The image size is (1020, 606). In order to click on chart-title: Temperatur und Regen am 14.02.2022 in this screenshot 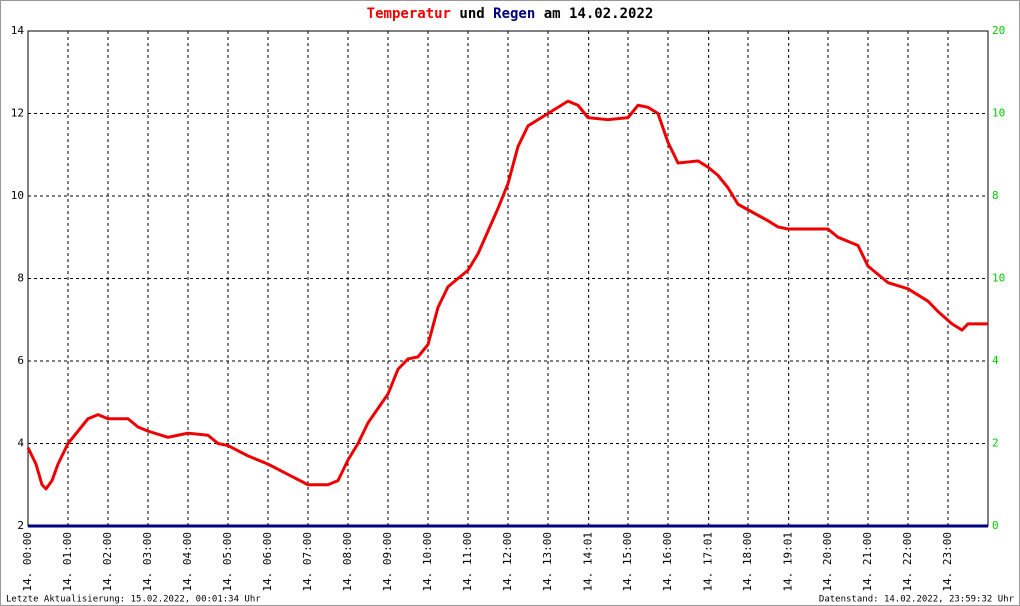, I will do `click(510, 14)`.